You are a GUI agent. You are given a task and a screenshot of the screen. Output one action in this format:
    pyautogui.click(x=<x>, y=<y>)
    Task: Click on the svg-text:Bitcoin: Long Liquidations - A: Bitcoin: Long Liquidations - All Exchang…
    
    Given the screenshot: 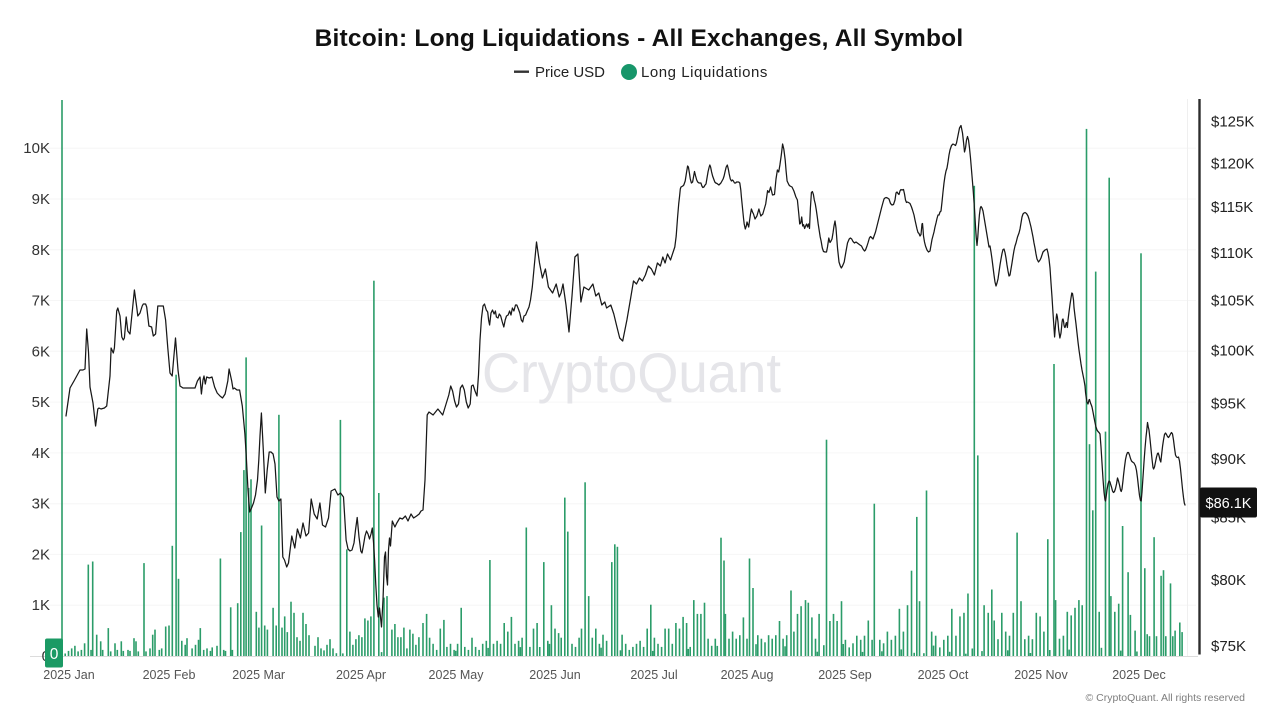 What is the action you would take?
    pyautogui.click(x=639, y=38)
    